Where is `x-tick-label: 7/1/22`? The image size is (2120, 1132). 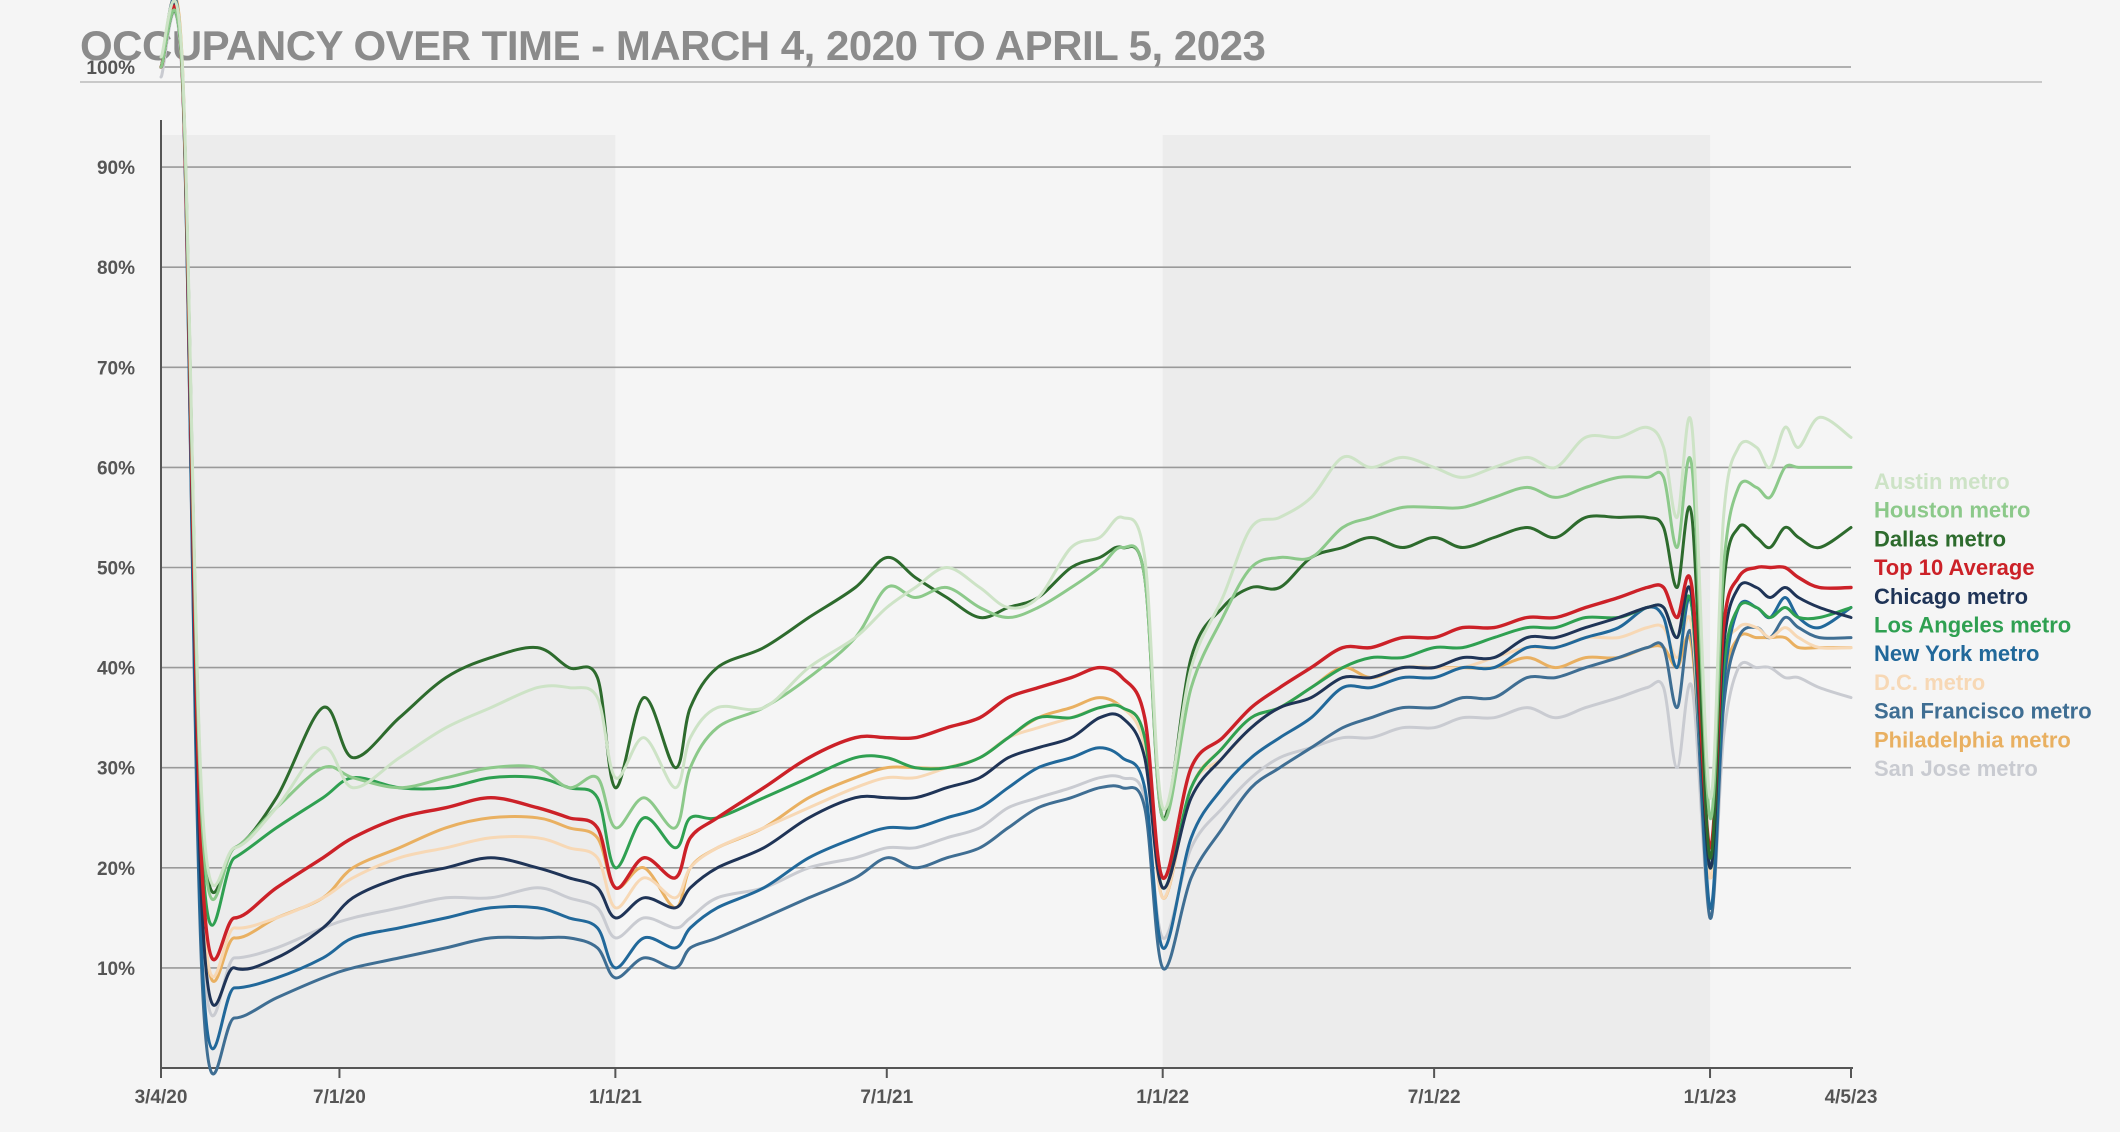 x-tick-label: 7/1/22 is located at coordinates (1434, 1097).